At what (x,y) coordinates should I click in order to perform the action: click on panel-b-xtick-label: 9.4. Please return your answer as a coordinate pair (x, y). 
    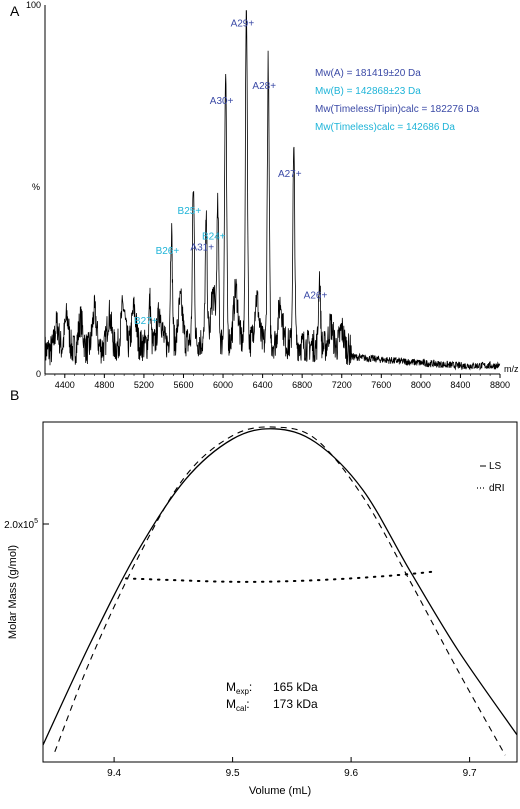
    Looking at the image, I should click on (114, 773).